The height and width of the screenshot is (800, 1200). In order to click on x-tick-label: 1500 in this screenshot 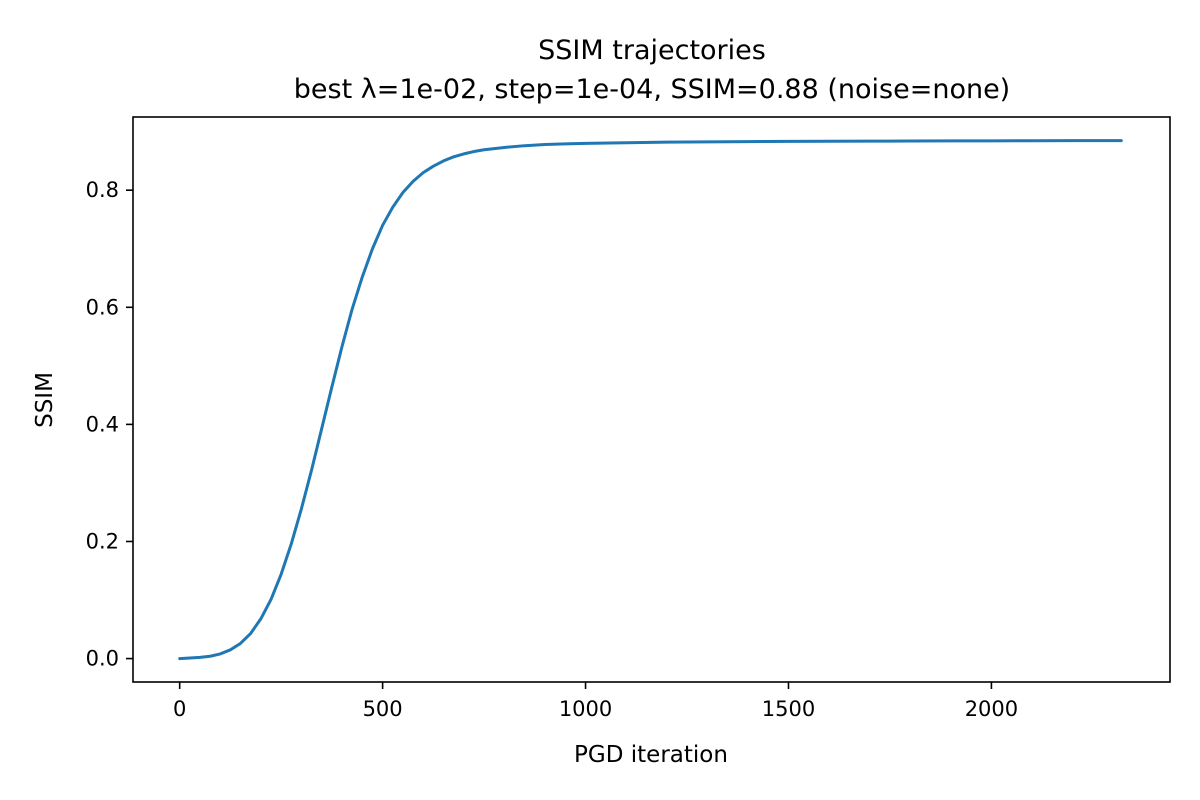, I will do `click(788, 709)`.